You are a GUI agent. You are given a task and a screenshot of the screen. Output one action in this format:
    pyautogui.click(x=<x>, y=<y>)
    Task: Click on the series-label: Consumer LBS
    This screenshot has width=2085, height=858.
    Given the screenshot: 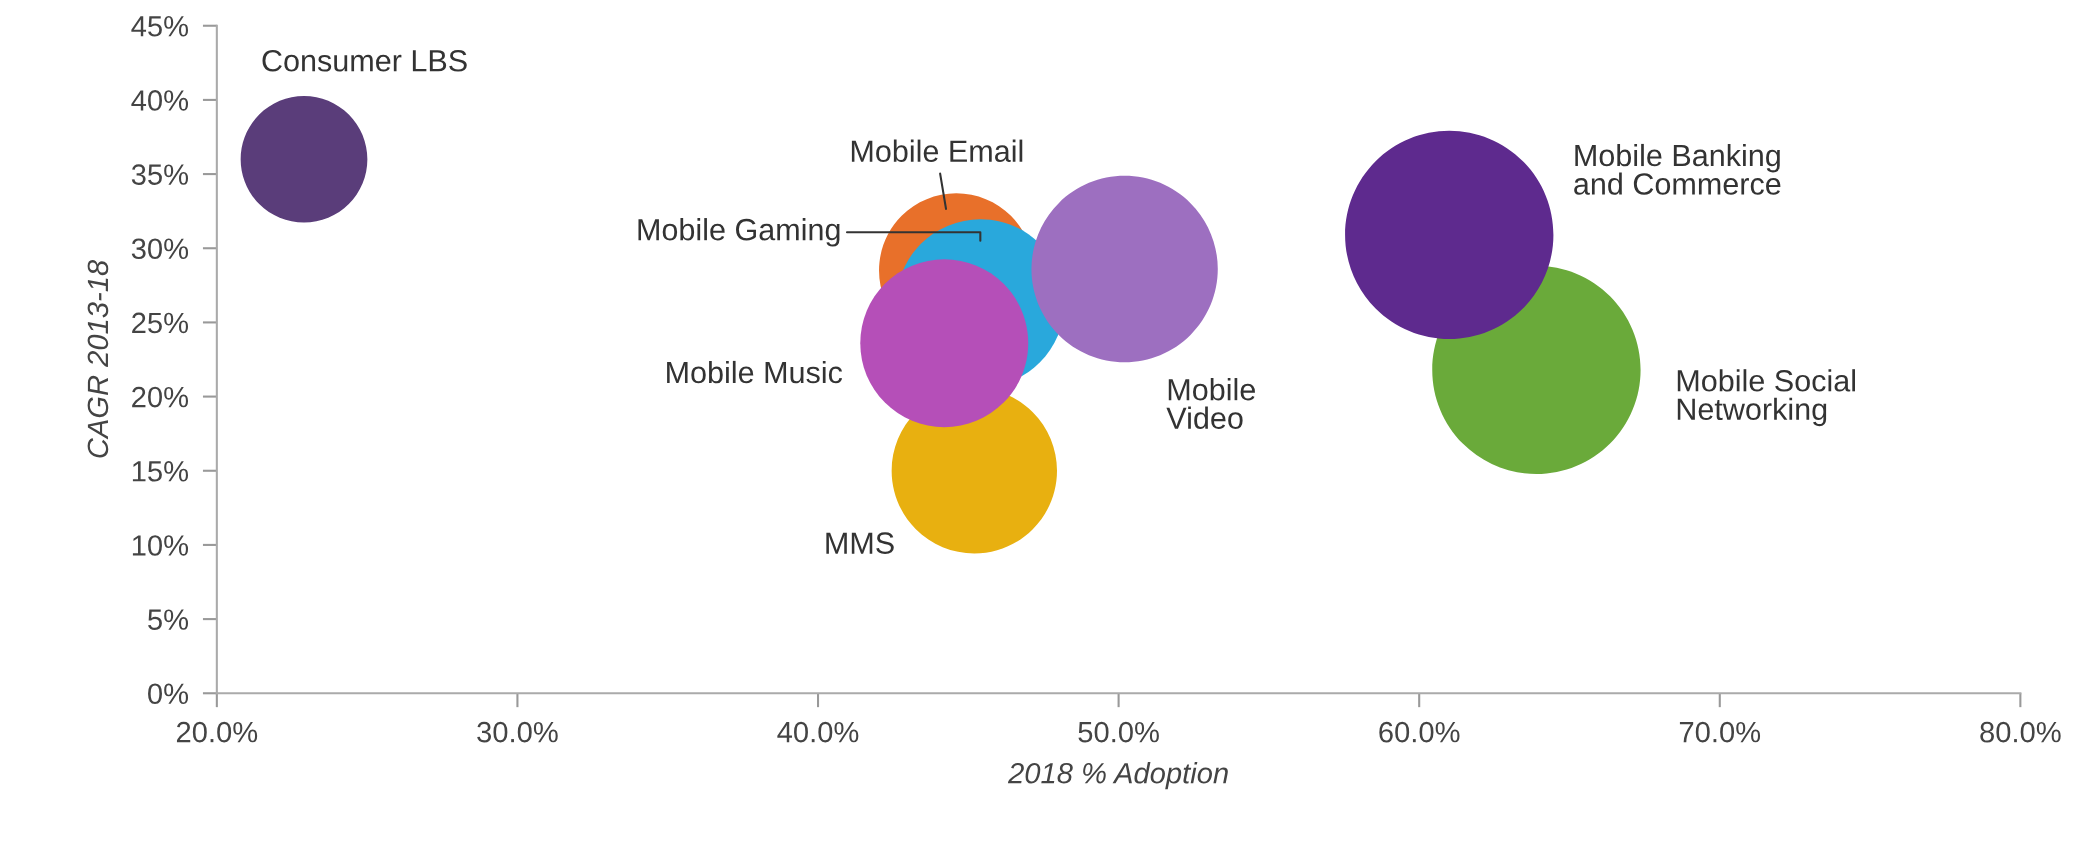 What is the action you would take?
    pyautogui.click(x=364, y=60)
    